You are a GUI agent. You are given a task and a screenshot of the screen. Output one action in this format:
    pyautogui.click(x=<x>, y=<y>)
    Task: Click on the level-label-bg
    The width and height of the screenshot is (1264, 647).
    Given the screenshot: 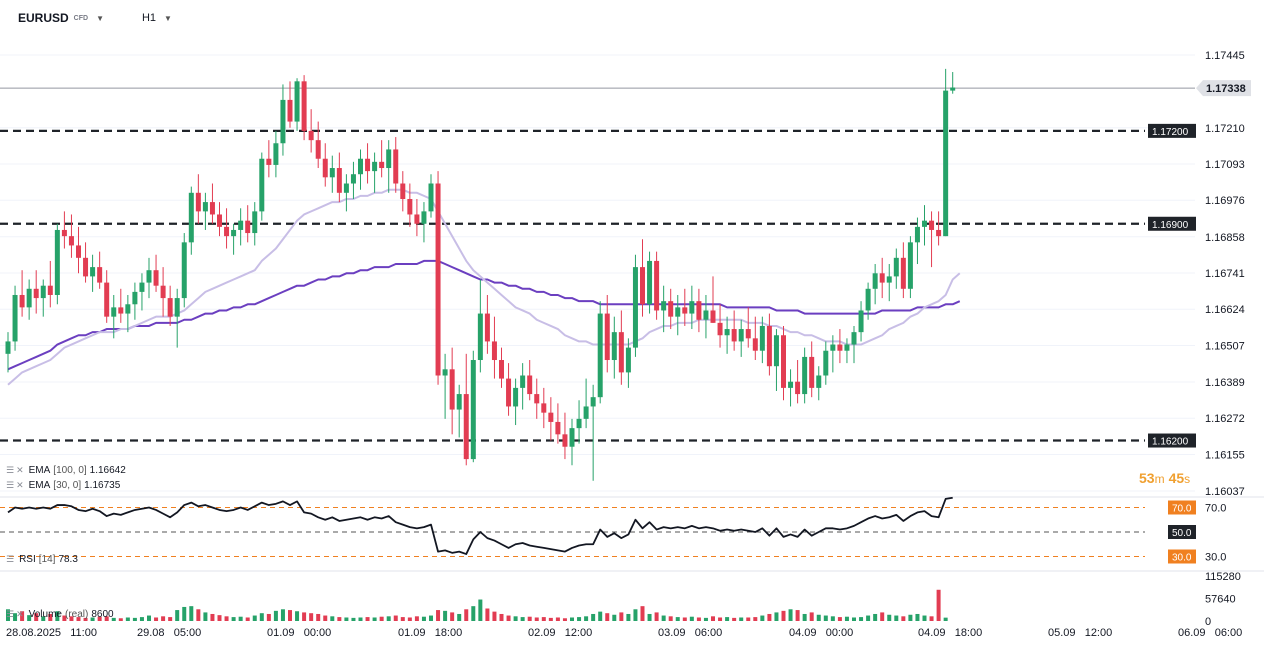 What is the action you would take?
    pyautogui.click(x=1172, y=440)
    